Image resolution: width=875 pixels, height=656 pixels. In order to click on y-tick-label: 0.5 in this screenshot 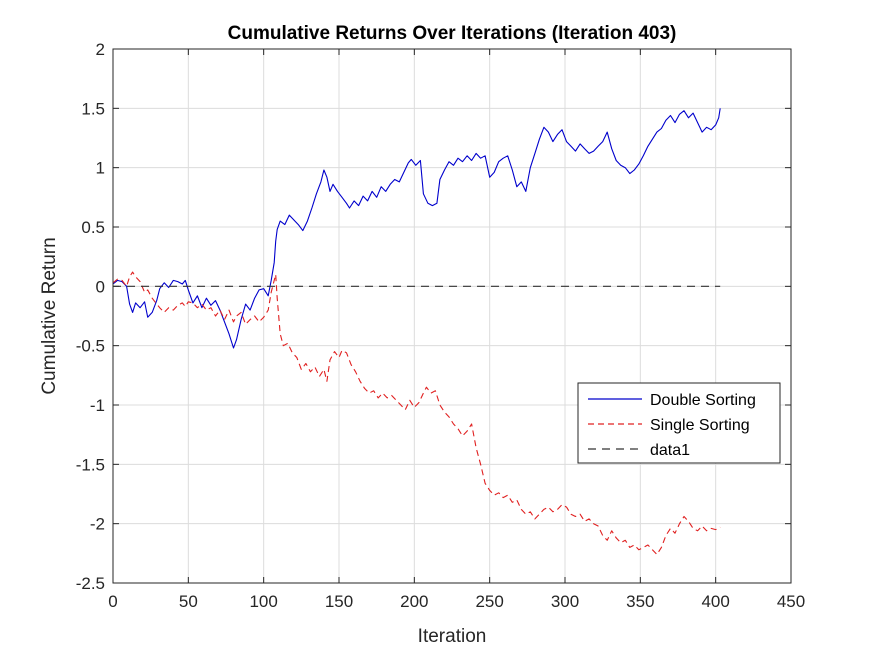, I will do `click(93, 227)`.